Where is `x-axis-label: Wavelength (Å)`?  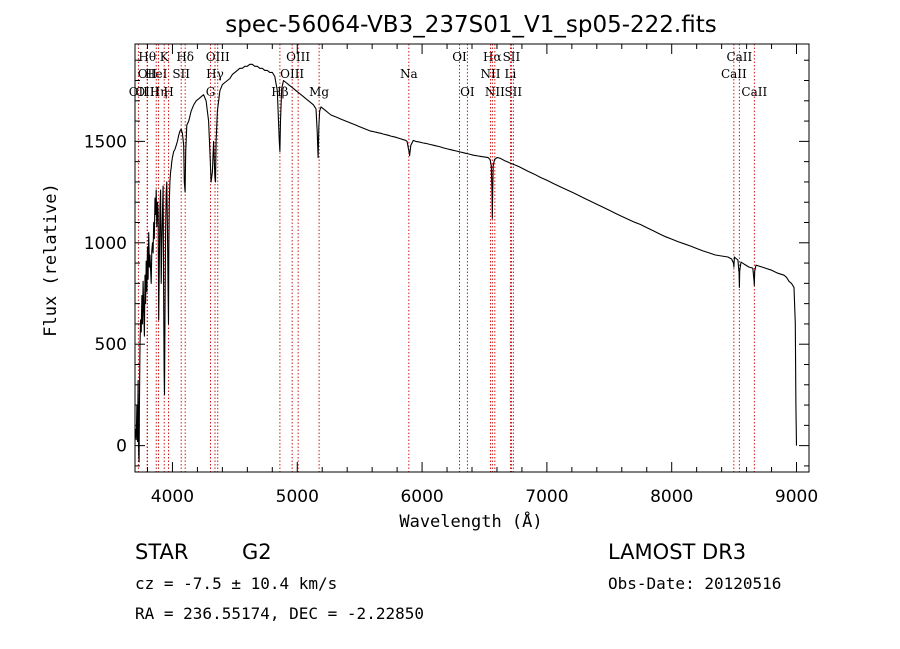 x-axis-label: Wavelength (Å) is located at coordinates (470, 521).